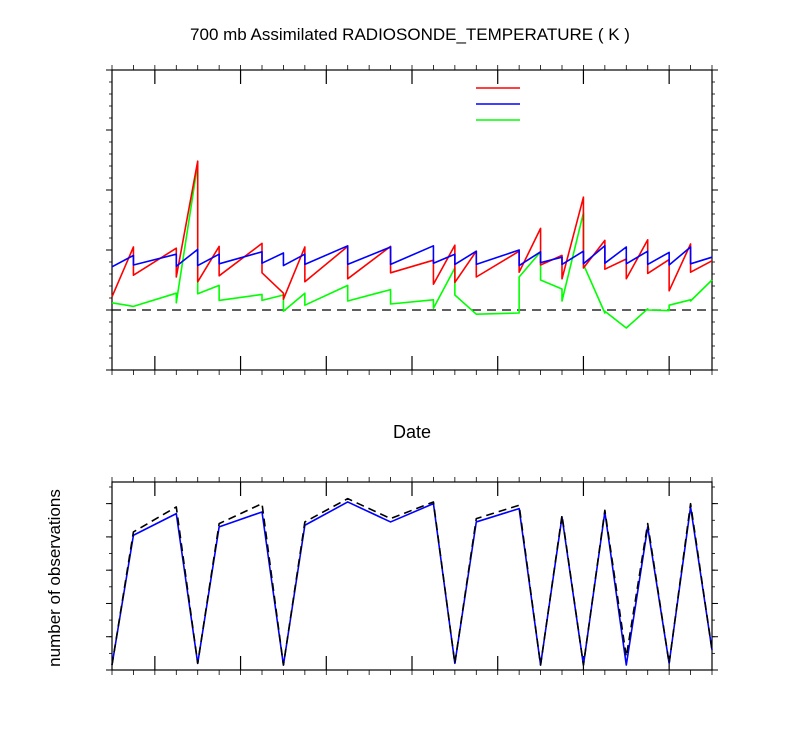 Image resolution: width=800 pixels, height=750 pixels. Describe the element at coordinates (412, 432) in the screenshot. I see `top-x-axis-label: Date` at that location.